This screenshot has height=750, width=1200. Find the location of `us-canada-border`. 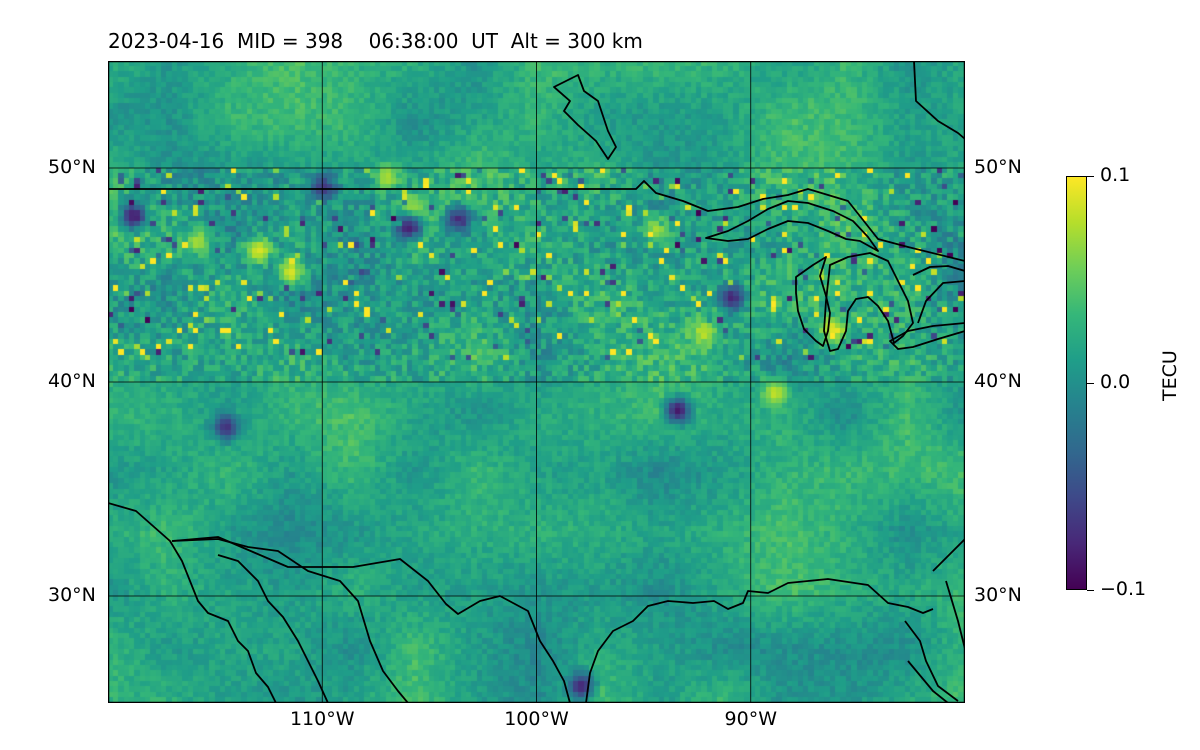

us-canada-border is located at coordinates (536, 221).